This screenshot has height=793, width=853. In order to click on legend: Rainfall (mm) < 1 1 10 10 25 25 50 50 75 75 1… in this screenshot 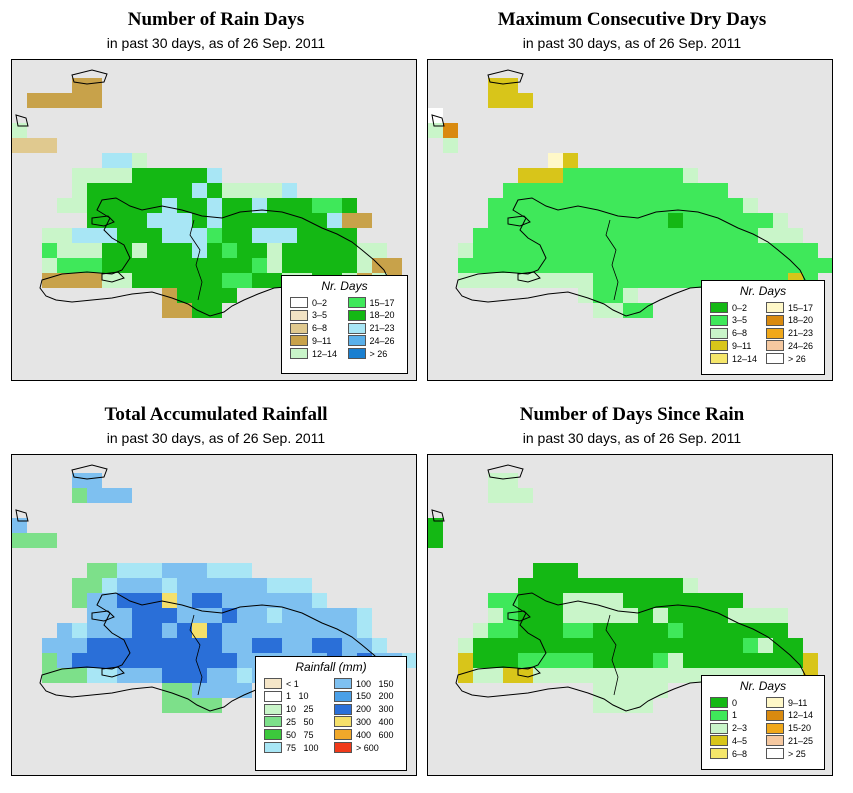, I will do `click(331, 713)`.